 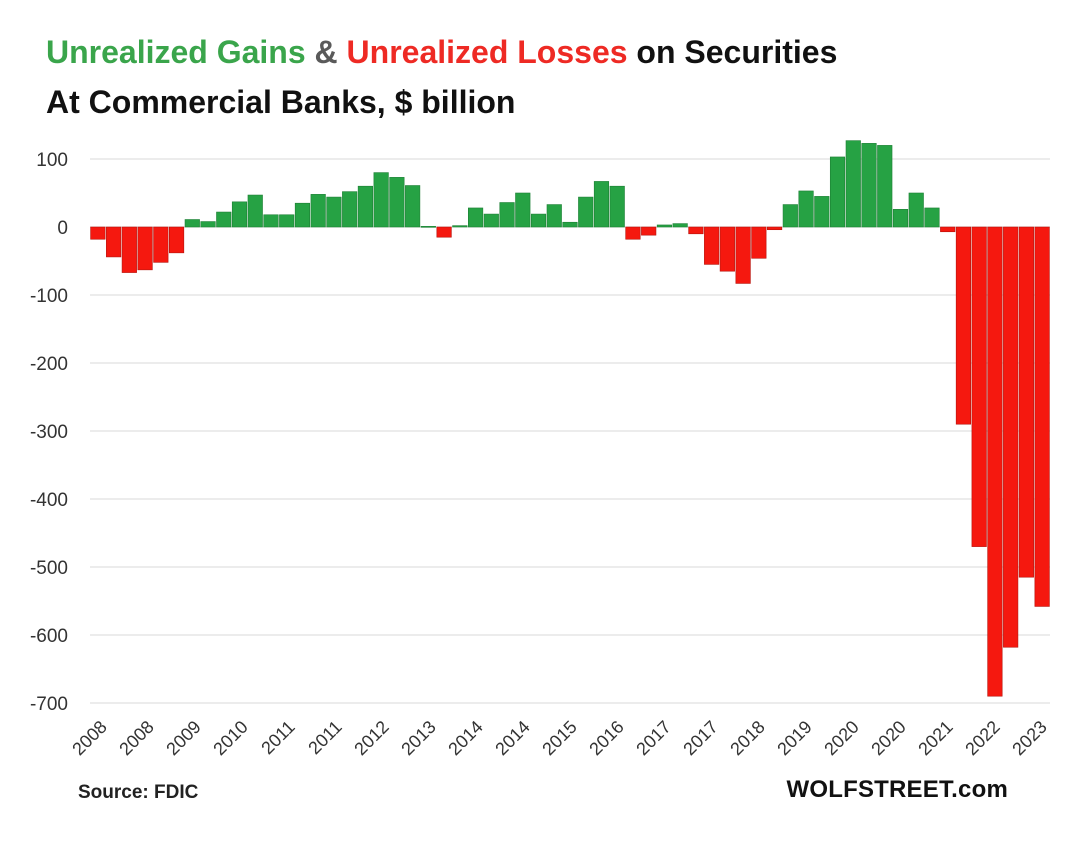 I want to click on y-tick-label: -300, so click(x=49, y=432).